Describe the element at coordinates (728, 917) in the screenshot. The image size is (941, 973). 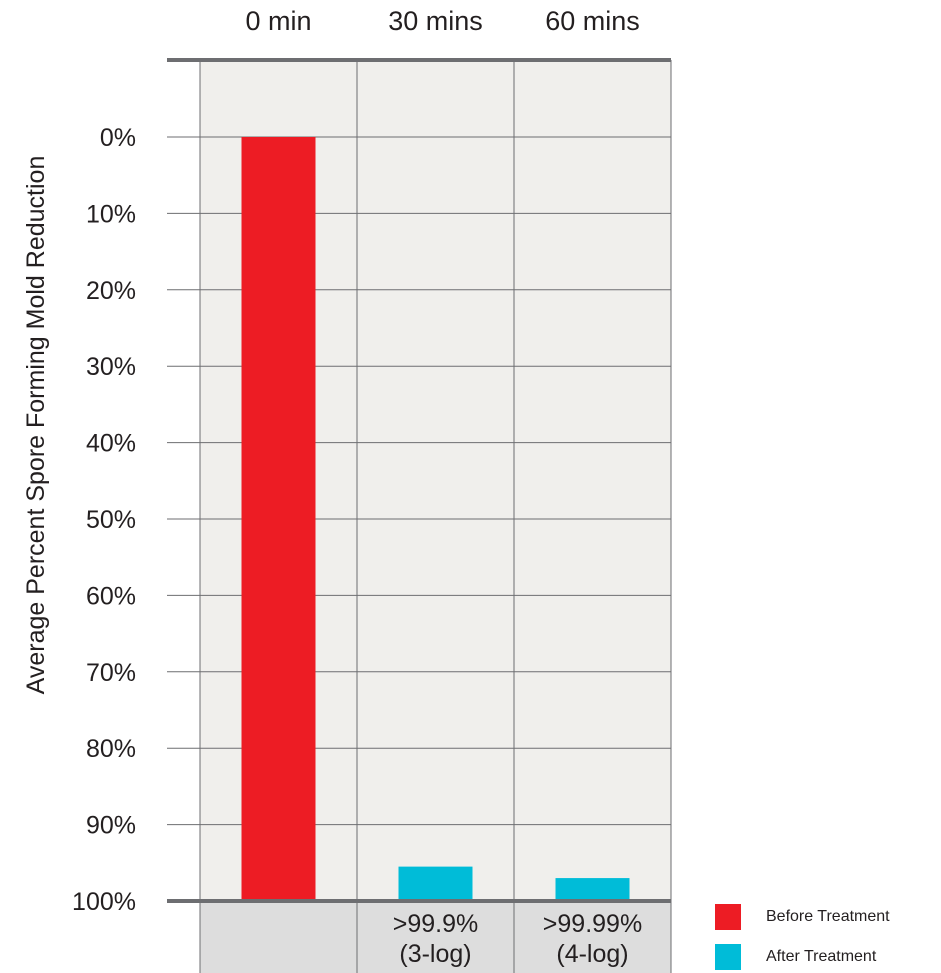
I see `legend-swatch-before` at that location.